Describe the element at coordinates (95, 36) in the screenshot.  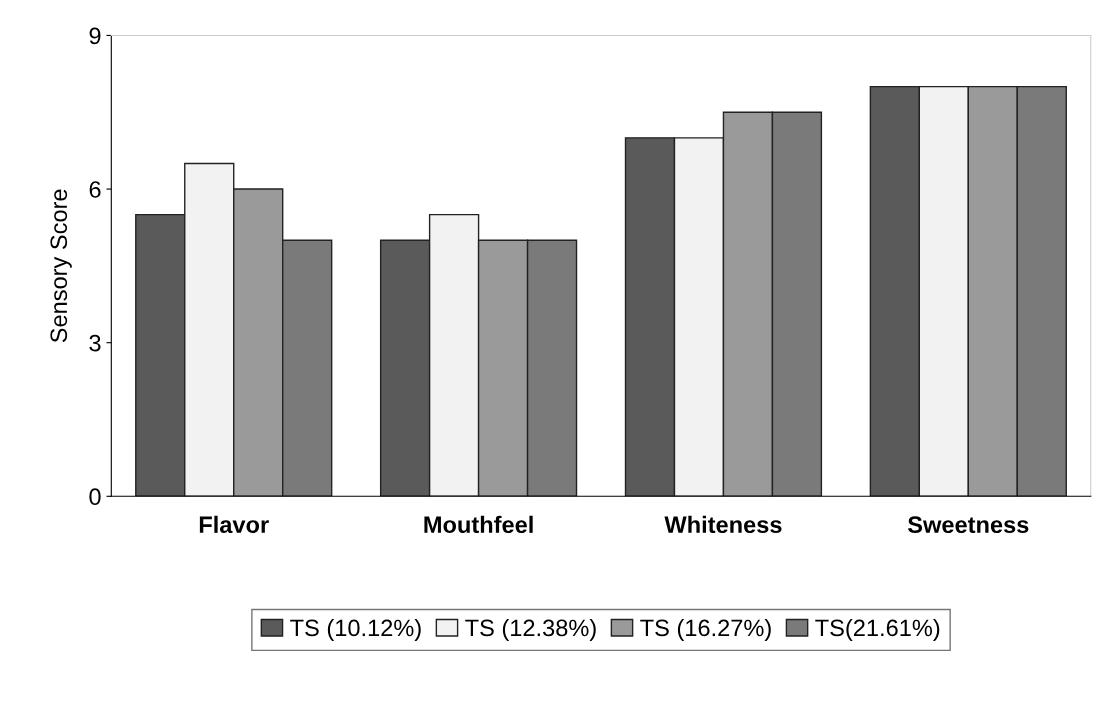
I see `y-tick-label: 9` at that location.